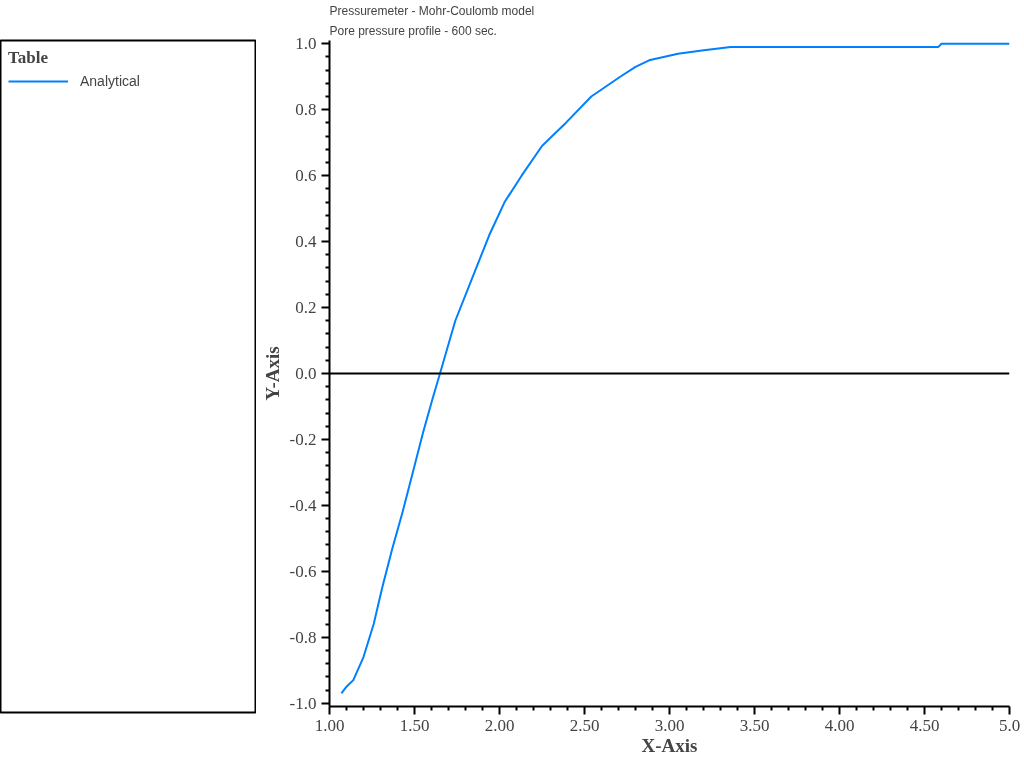  I want to click on x-tick-label: 2.00, so click(499, 725).